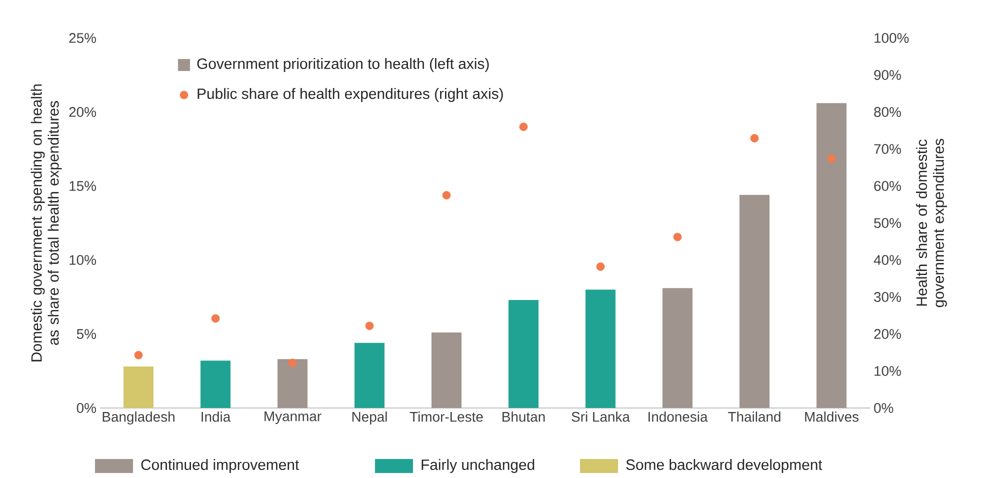 The width and height of the screenshot is (981, 478). Describe the element at coordinates (82, 38) in the screenshot. I see `y-tick-label: 25%` at that location.